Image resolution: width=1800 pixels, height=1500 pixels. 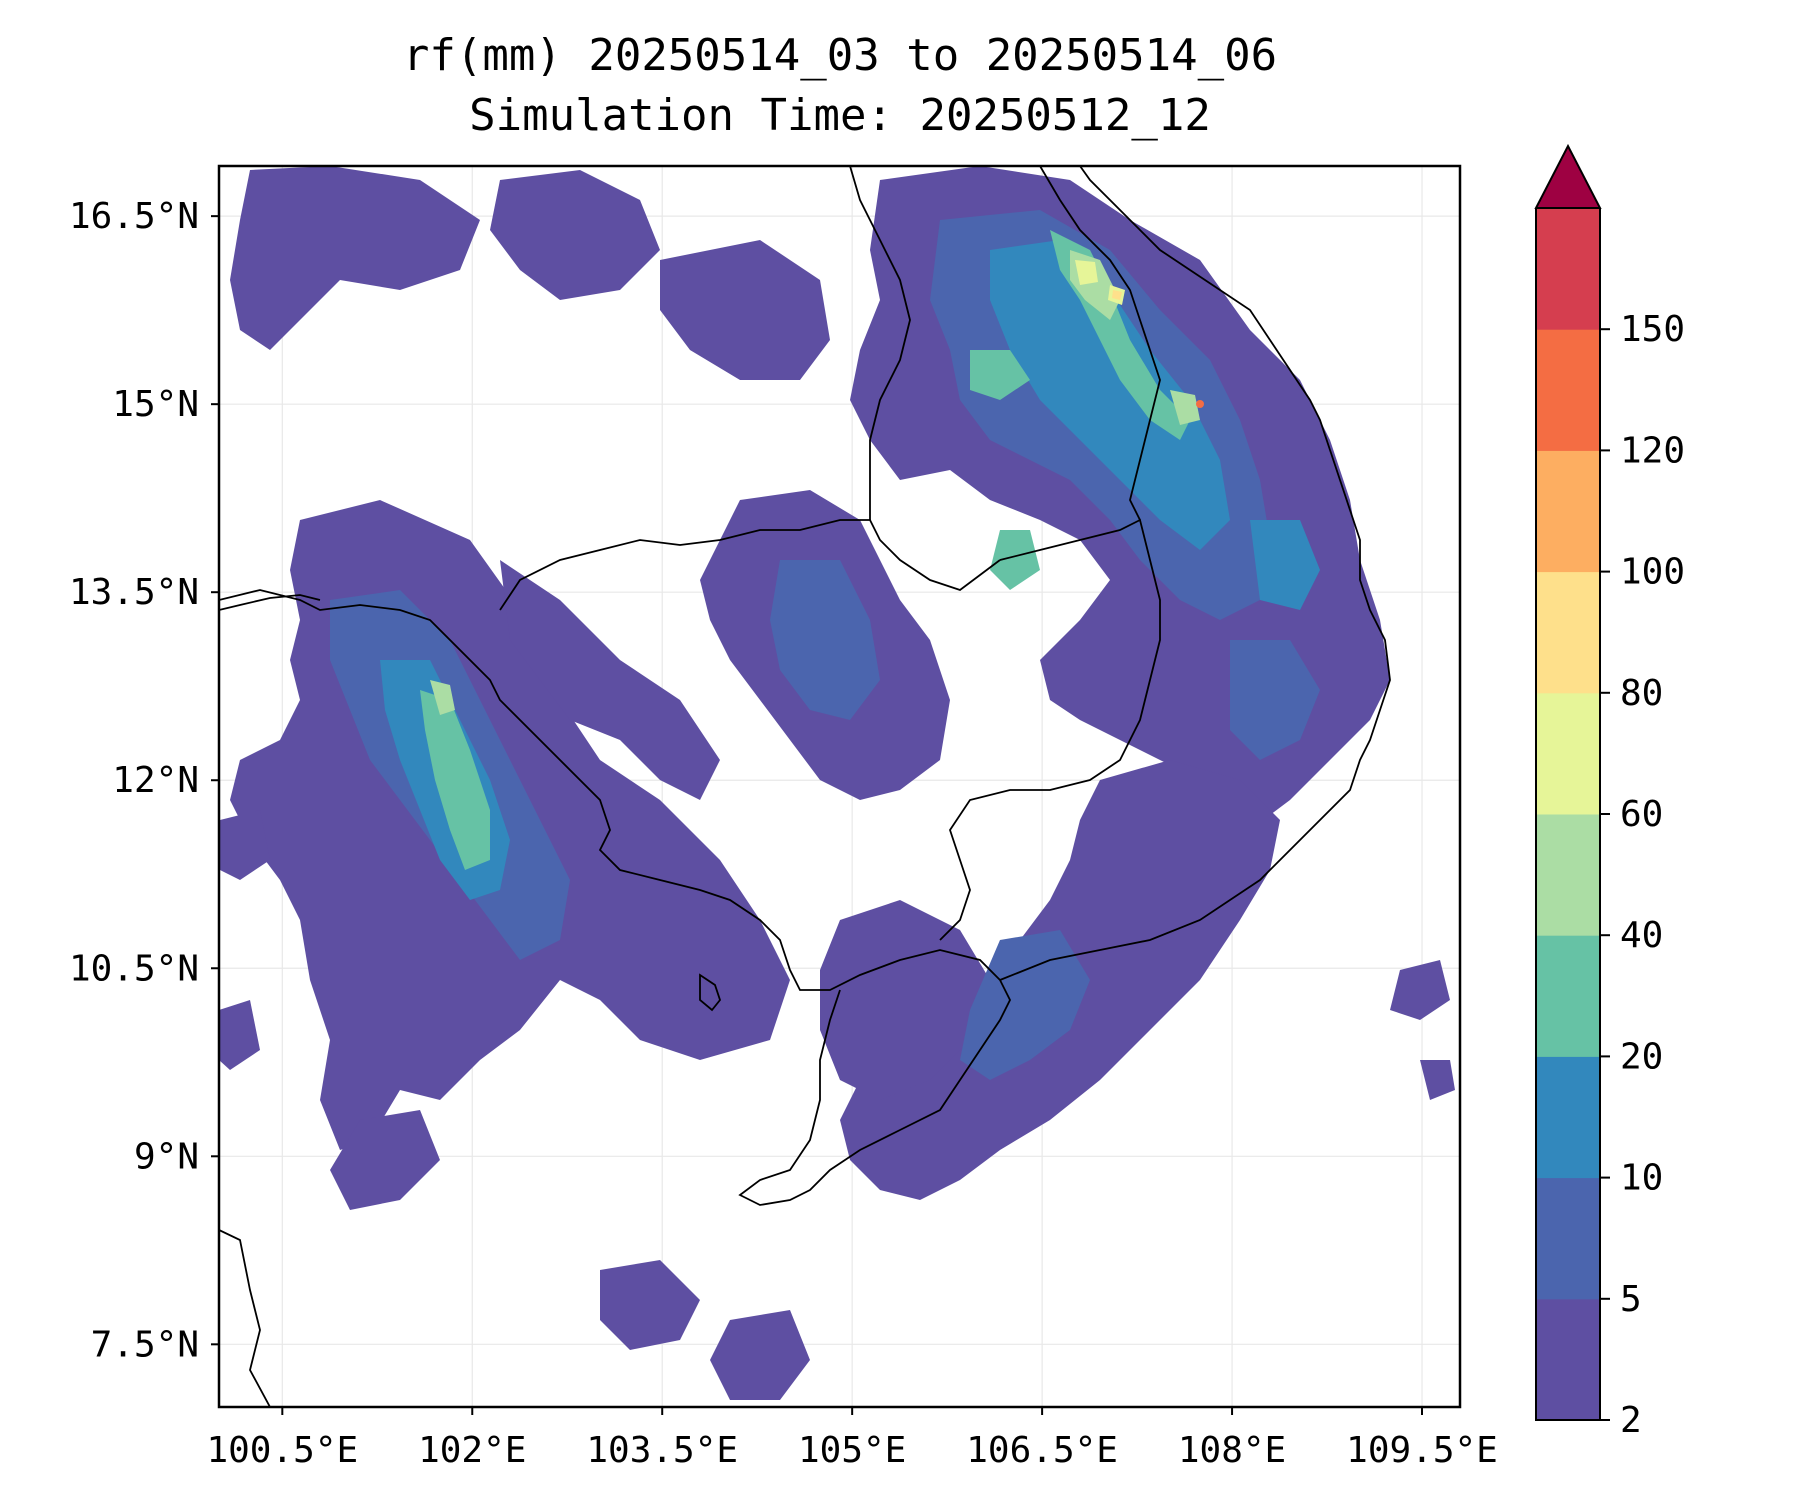 What do you see at coordinates (750, 565) in the screenshot?
I see `border-cambodia-thailand` at bounding box center [750, 565].